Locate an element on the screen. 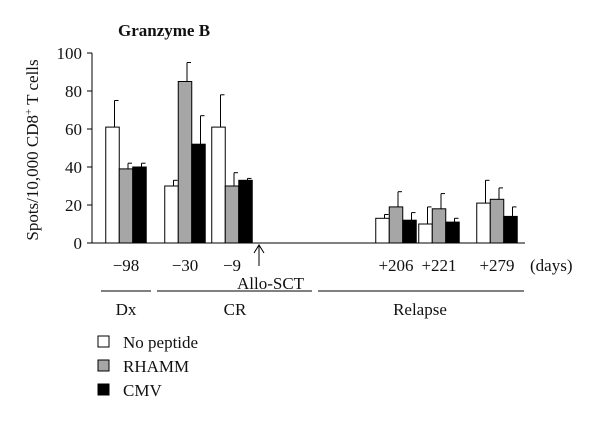 The height and width of the screenshot is (425, 600). arrow-head is located at coordinates (259, 249).